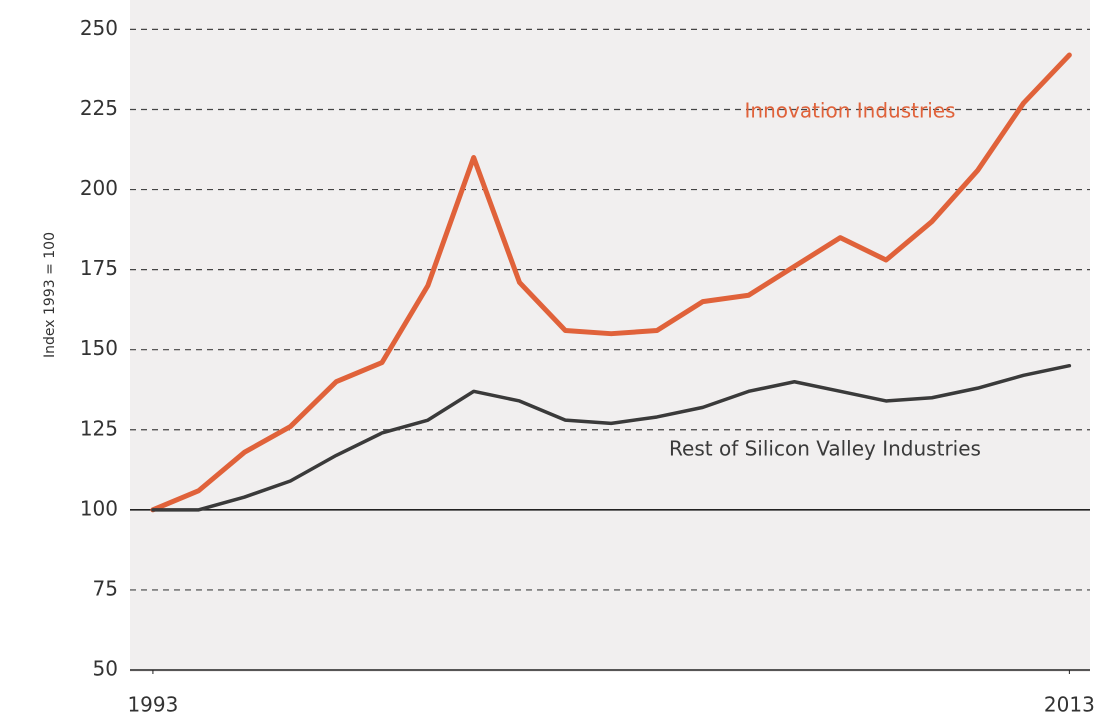  What do you see at coordinates (105, 588) in the screenshot?
I see `y-tick-label: 75` at bounding box center [105, 588].